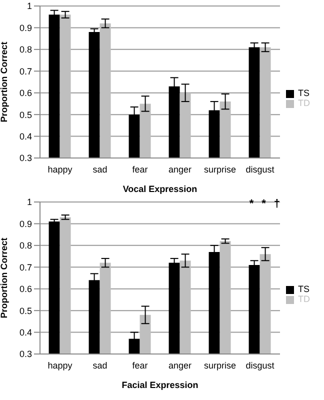 The image size is (324, 400). I want to click on annotation: †, so click(277, 204).